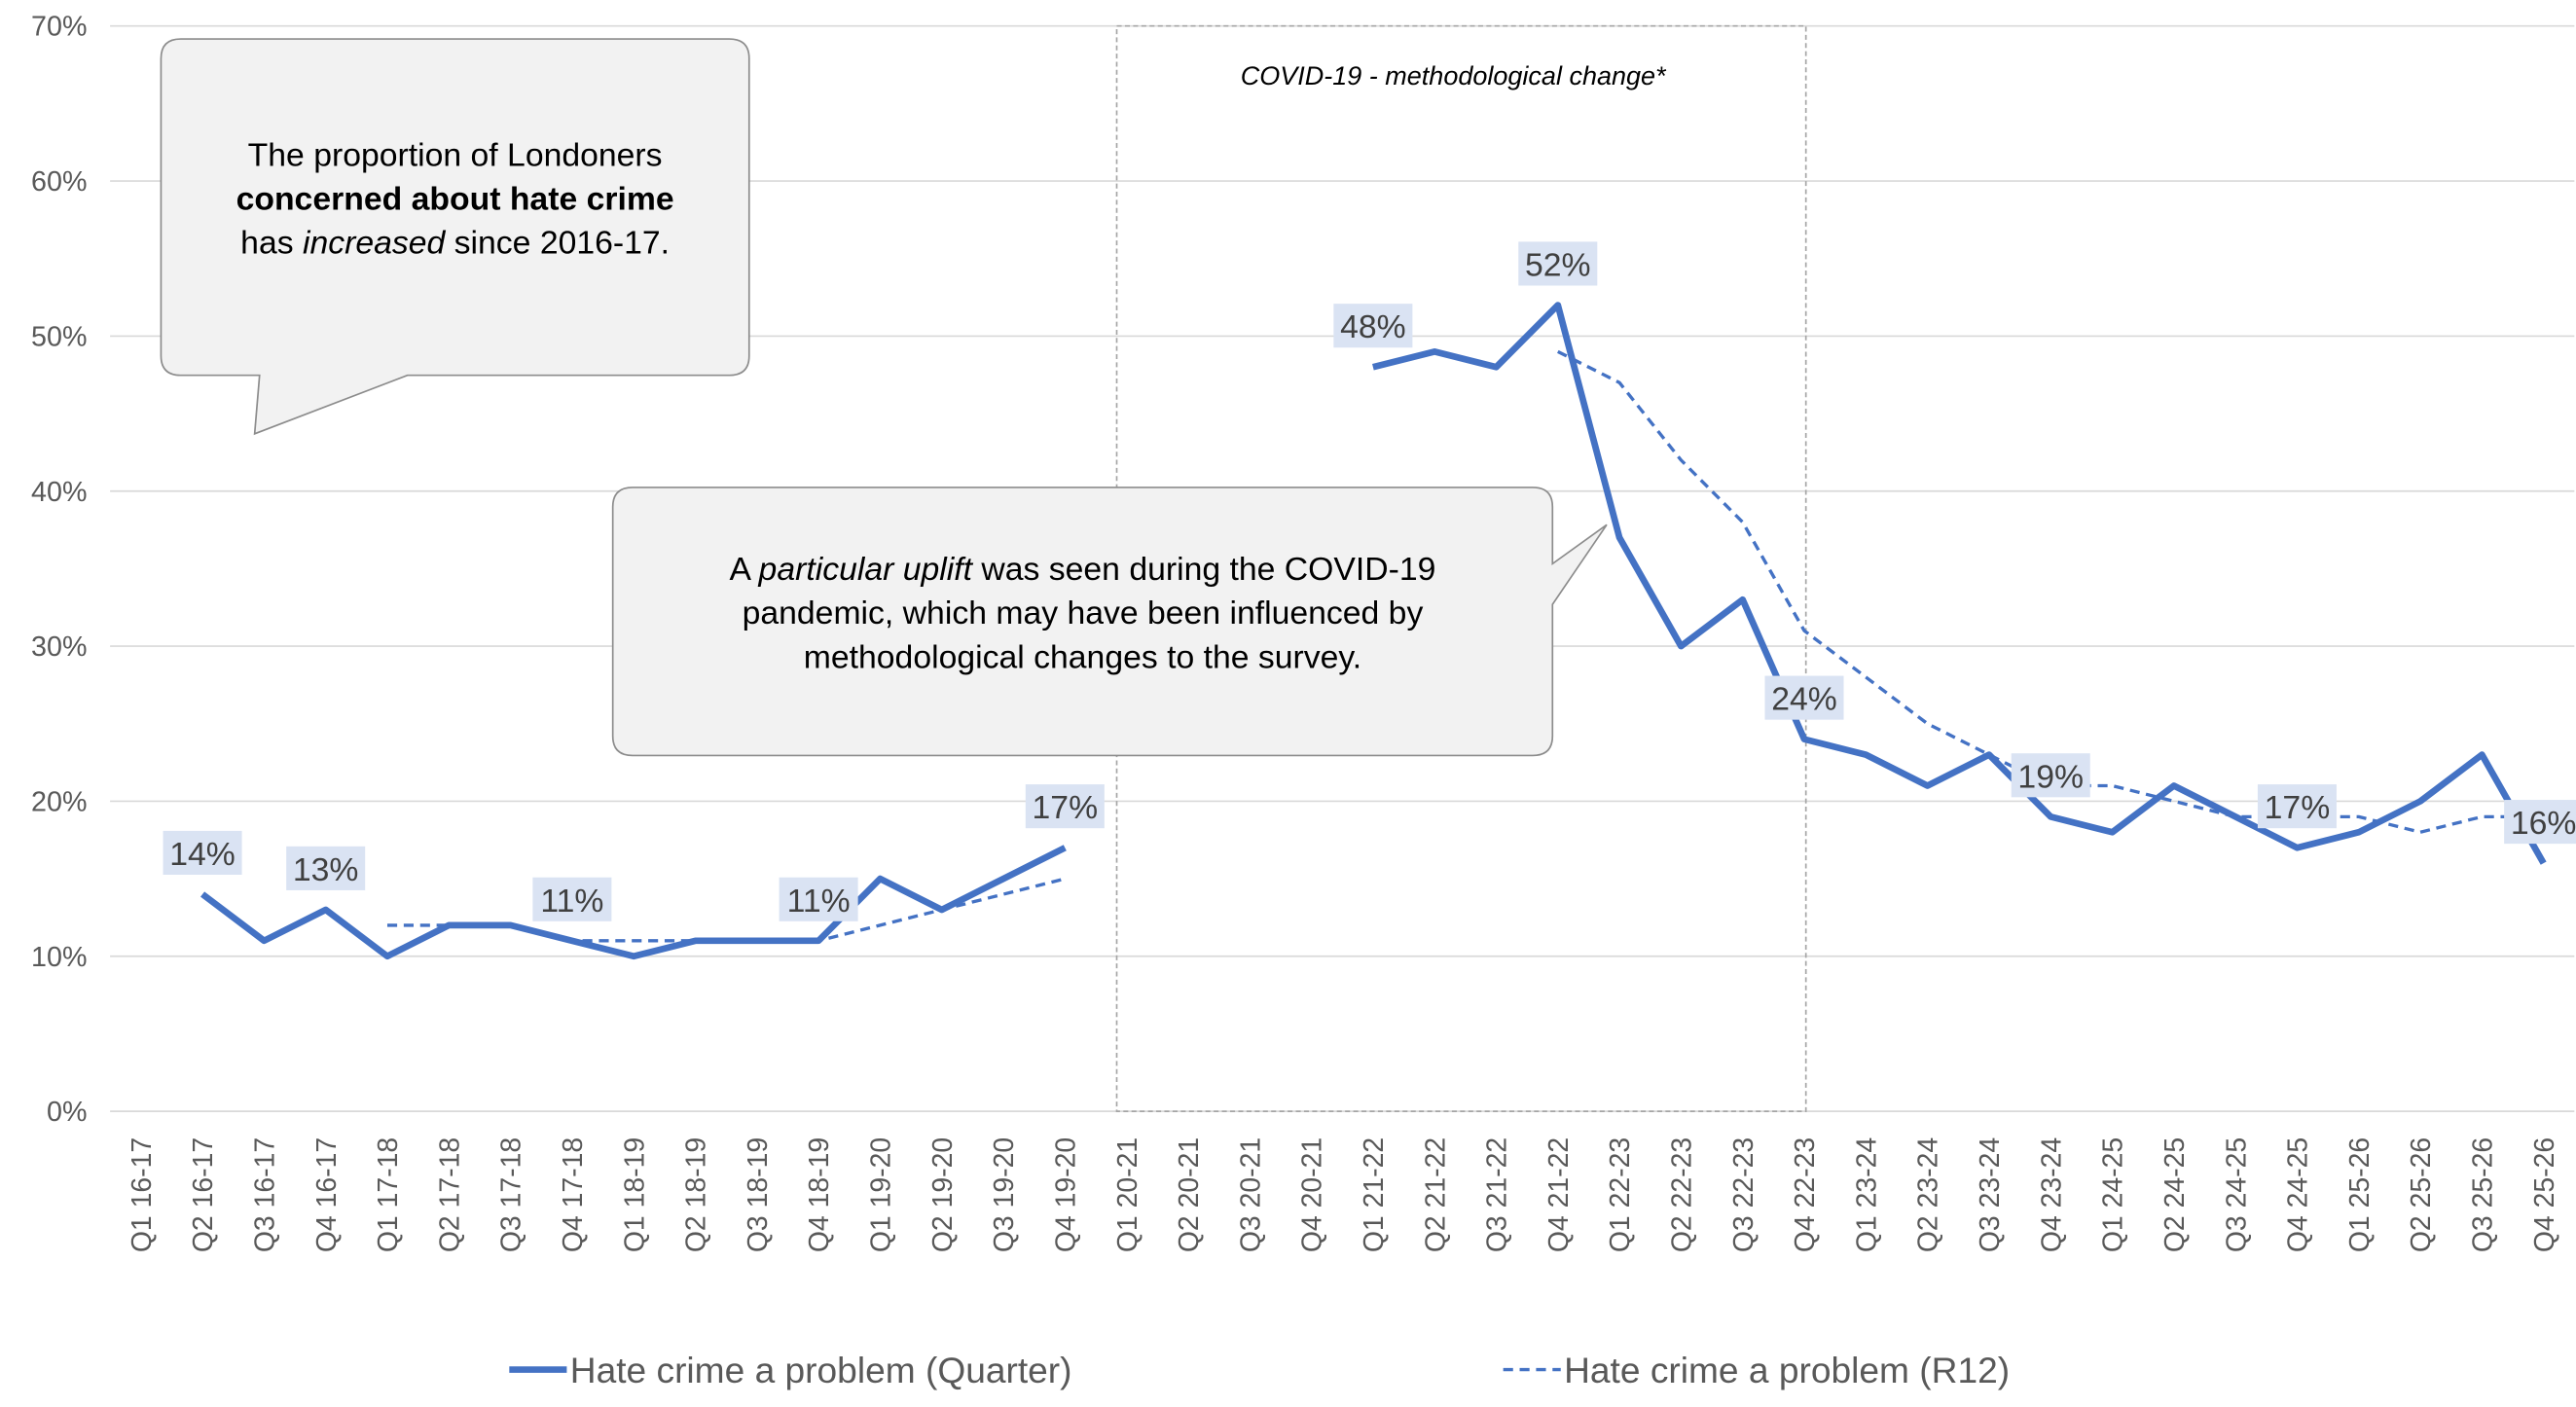  Describe the element at coordinates (1928, 1194) in the screenshot. I see `x-tick-label: Q2 23-24` at that location.